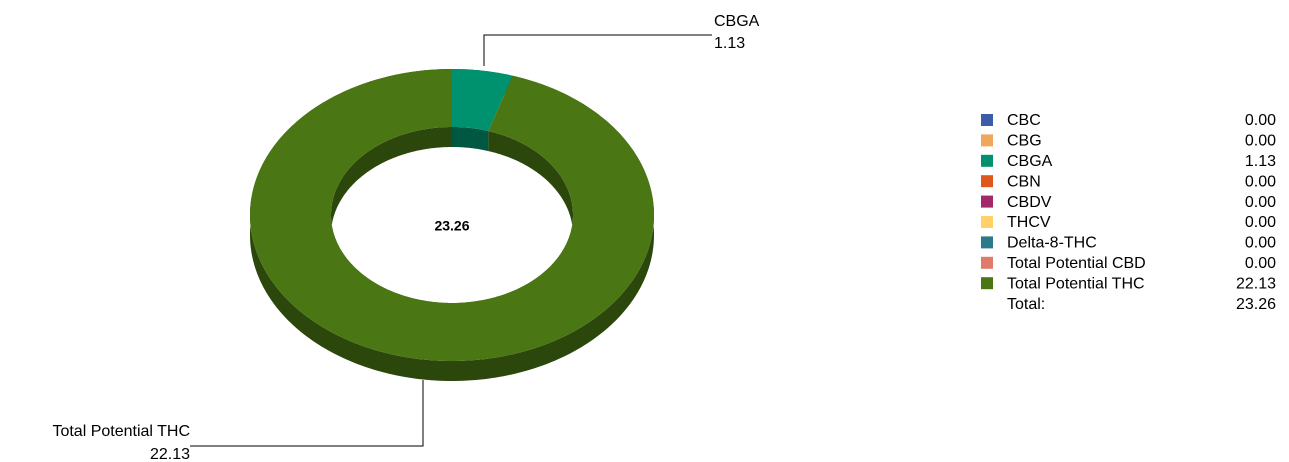 The image size is (1289, 462). Describe the element at coordinates (170, 454) in the screenshot. I see `callout-value: 22.13` at that location.